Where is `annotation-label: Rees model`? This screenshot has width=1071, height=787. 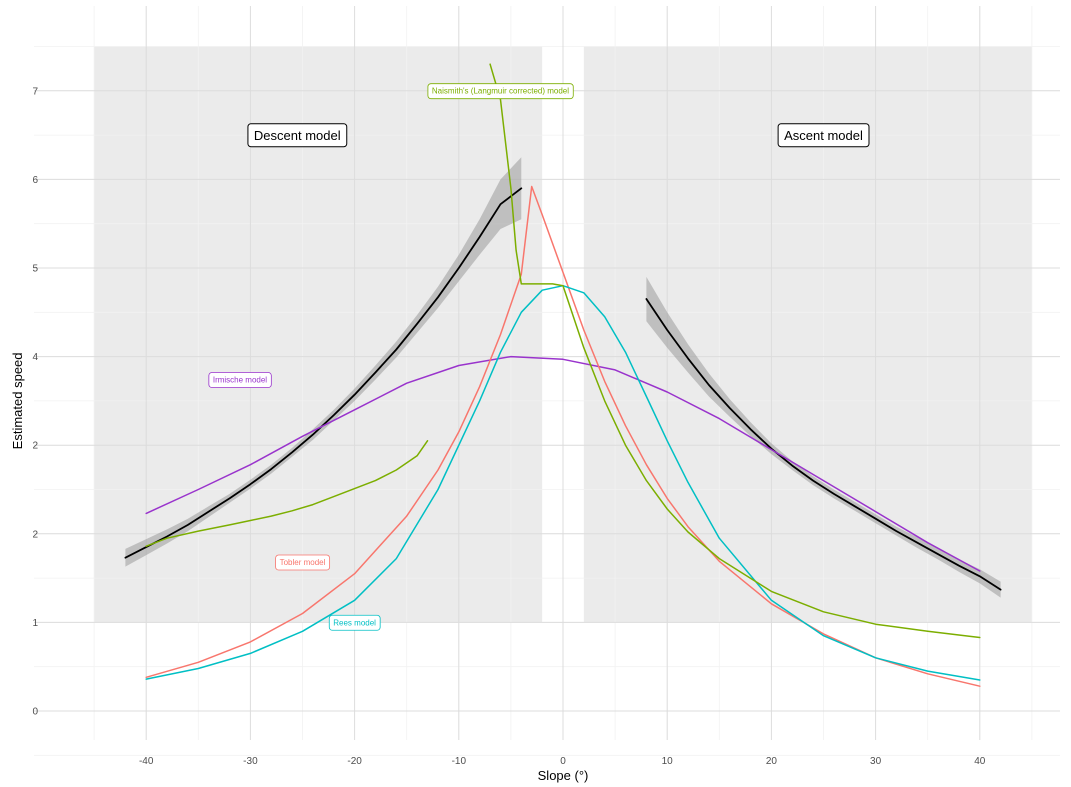 annotation-label: Rees model is located at coordinates (354, 622).